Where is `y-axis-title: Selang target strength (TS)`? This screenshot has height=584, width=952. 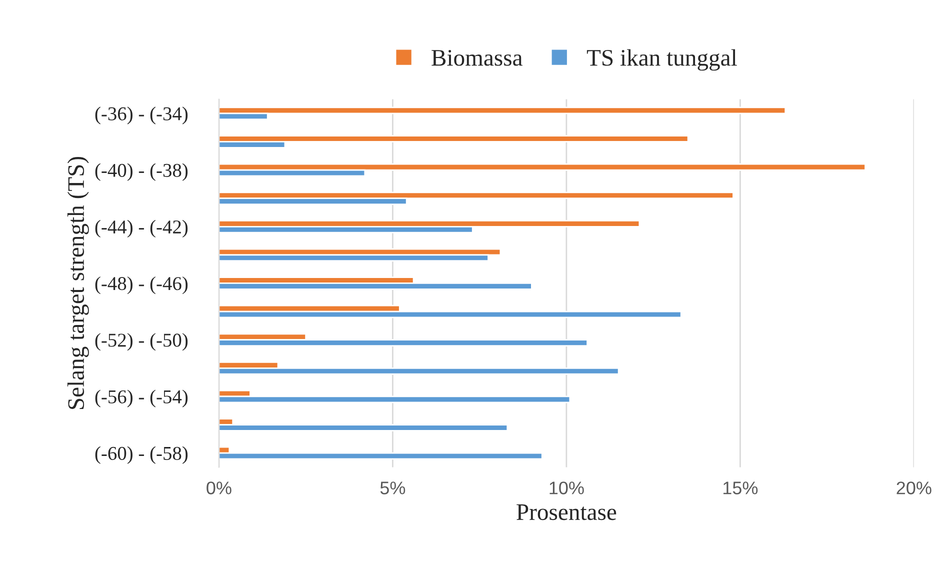
y-axis-title: Selang target strength (TS) is located at coordinates (78, 282).